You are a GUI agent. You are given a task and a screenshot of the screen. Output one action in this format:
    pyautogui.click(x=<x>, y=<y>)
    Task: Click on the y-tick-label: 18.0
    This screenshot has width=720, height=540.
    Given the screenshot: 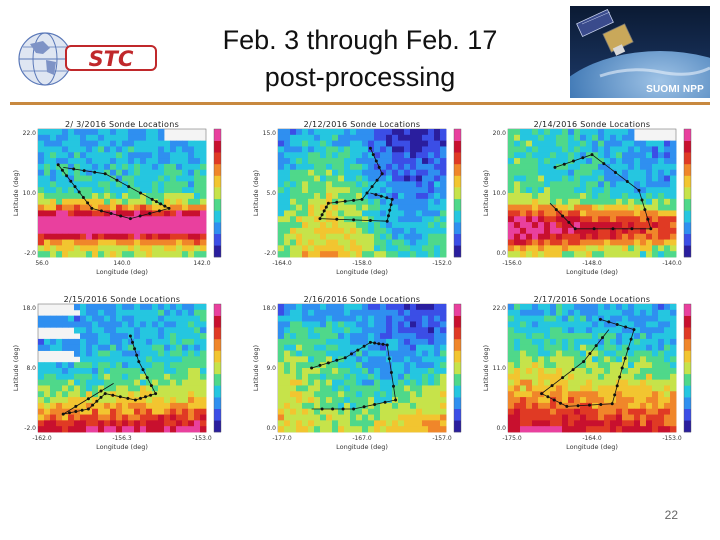 What is the action you would take?
    pyautogui.click(x=270, y=308)
    